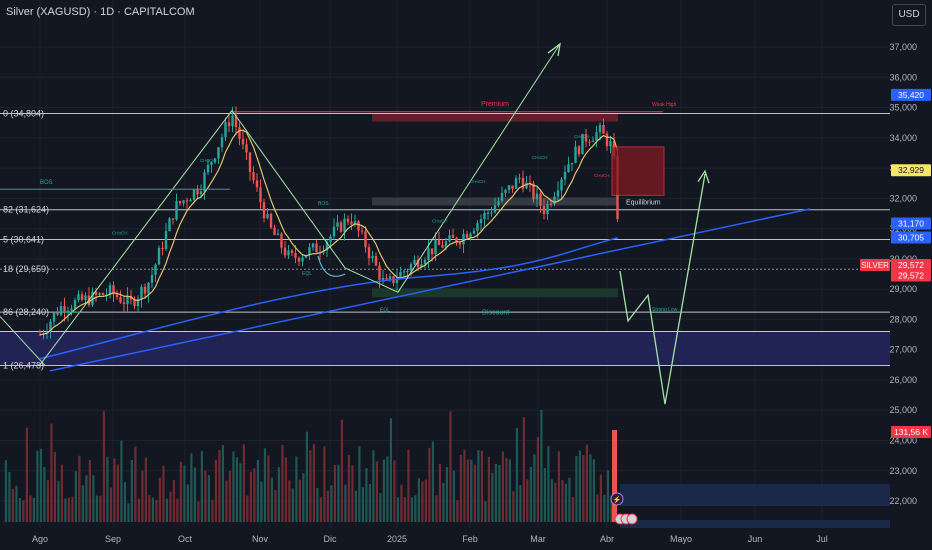  Describe the element at coordinates (538, 539) in the screenshot. I see `time-tick-label: Mar` at that location.